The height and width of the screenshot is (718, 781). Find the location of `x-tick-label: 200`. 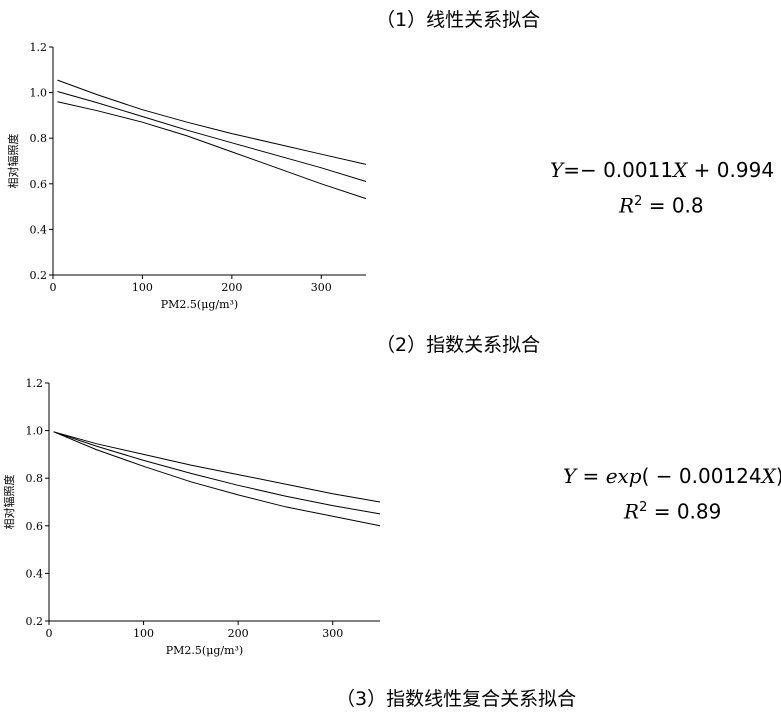

x-tick-label: 200 is located at coordinates (238, 633).